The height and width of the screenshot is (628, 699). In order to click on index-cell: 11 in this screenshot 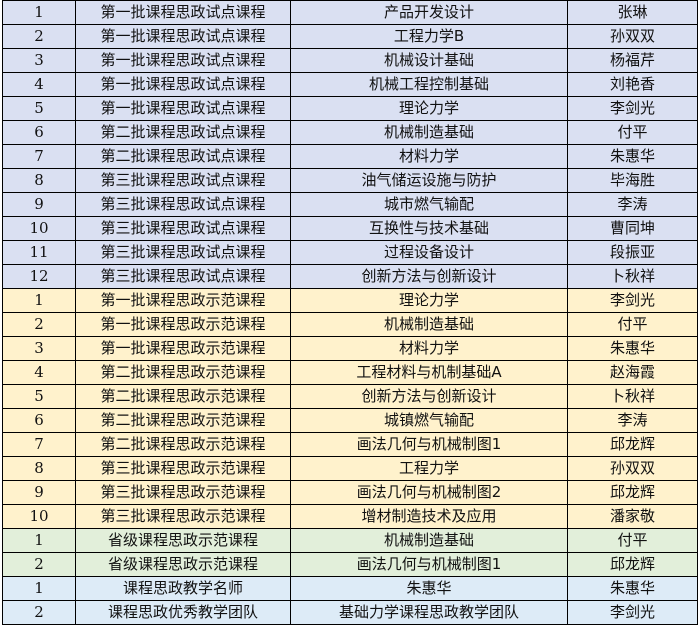, I will do `click(39, 252)`.